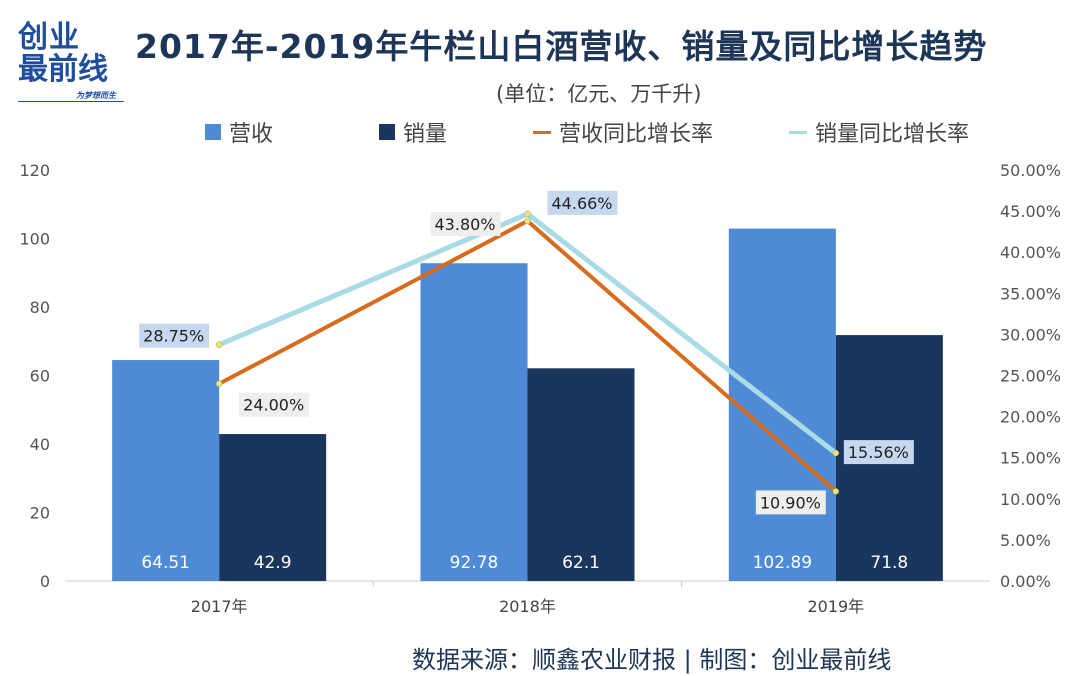 This screenshot has height=676, width=1080. I want to click on legend-label: 营收, so click(251, 134).